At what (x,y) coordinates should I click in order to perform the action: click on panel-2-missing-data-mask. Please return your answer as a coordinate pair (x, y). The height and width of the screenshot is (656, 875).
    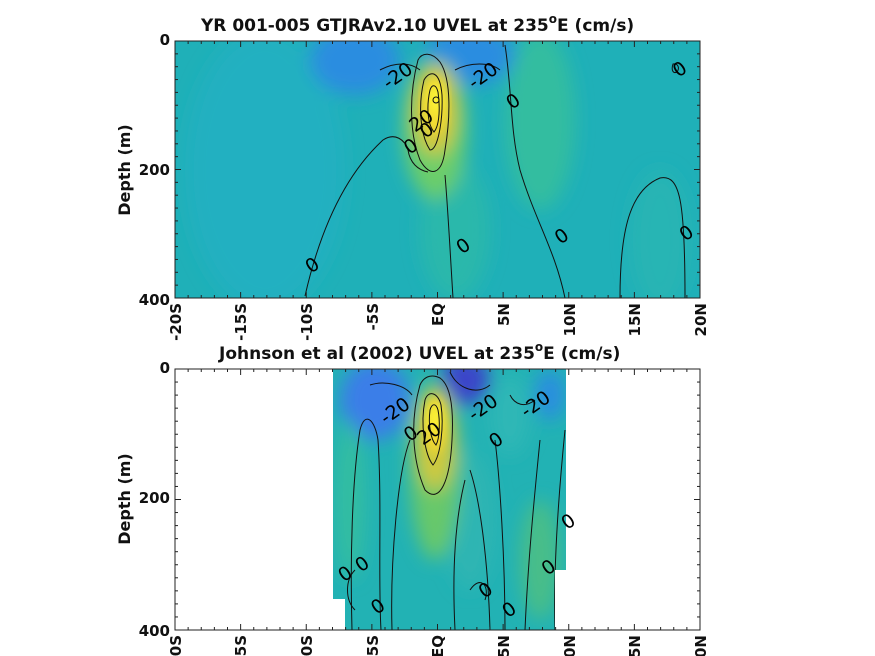
    Looking at the image, I should click on (339, 614).